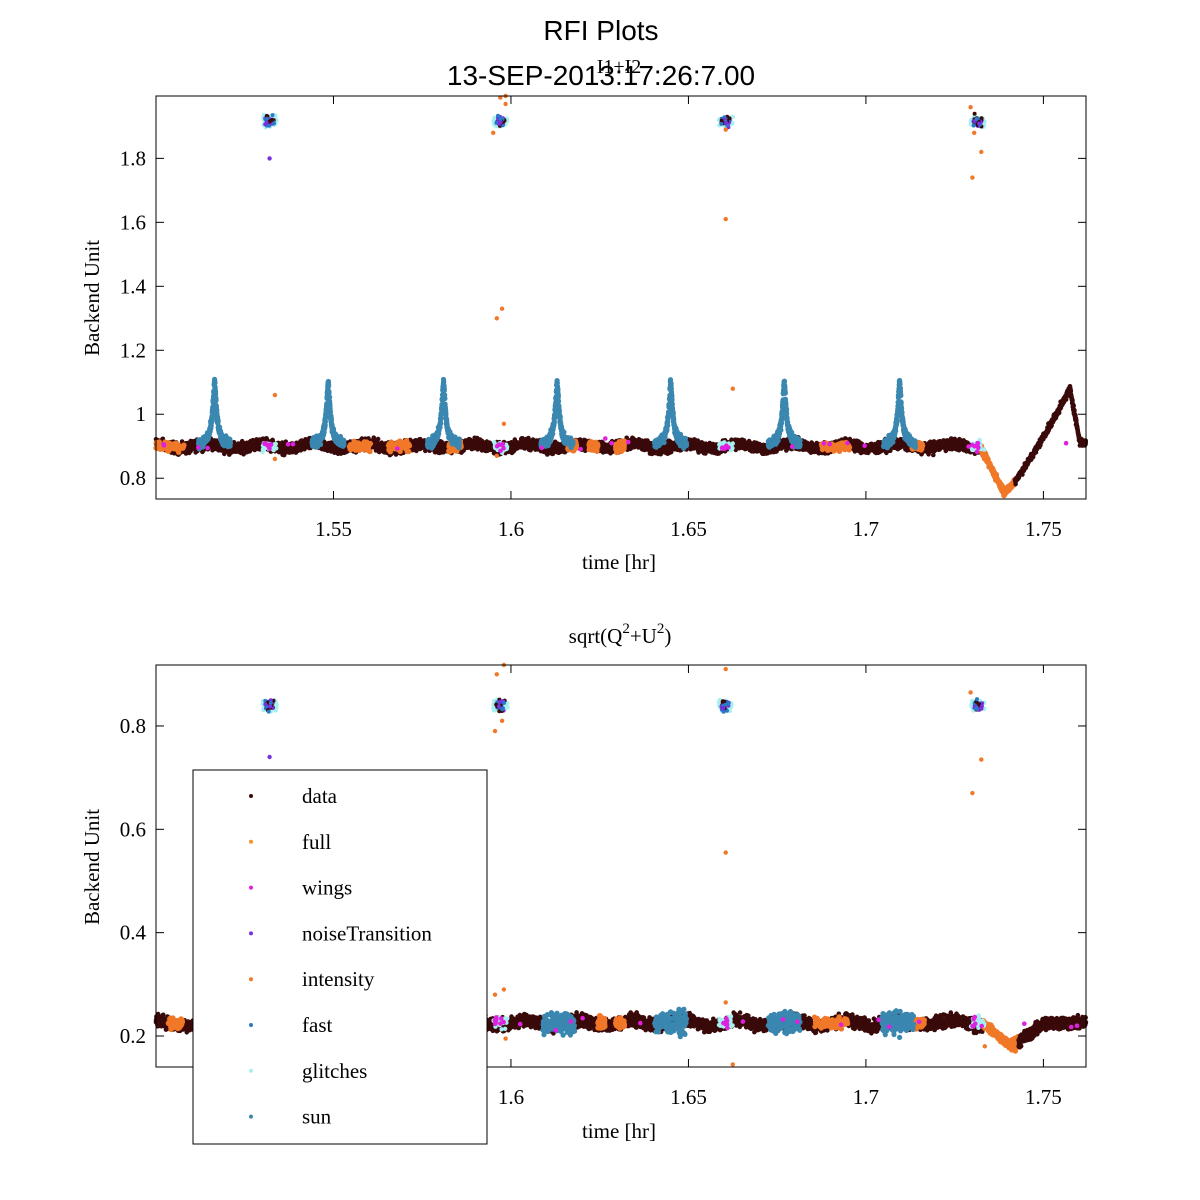 The width and height of the screenshot is (1200, 1200). I want to click on figure-title: RFI Plots, so click(600, 30).